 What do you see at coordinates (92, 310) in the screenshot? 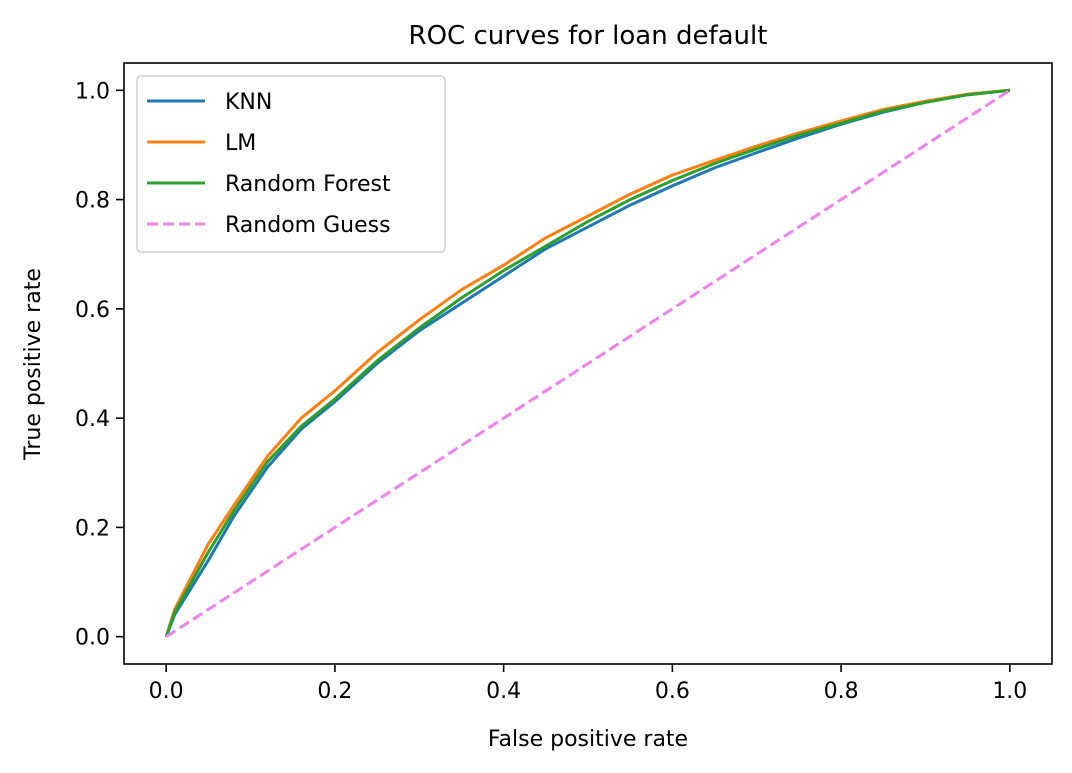
I see `y-tick-label: 0.6` at bounding box center [92, 310].